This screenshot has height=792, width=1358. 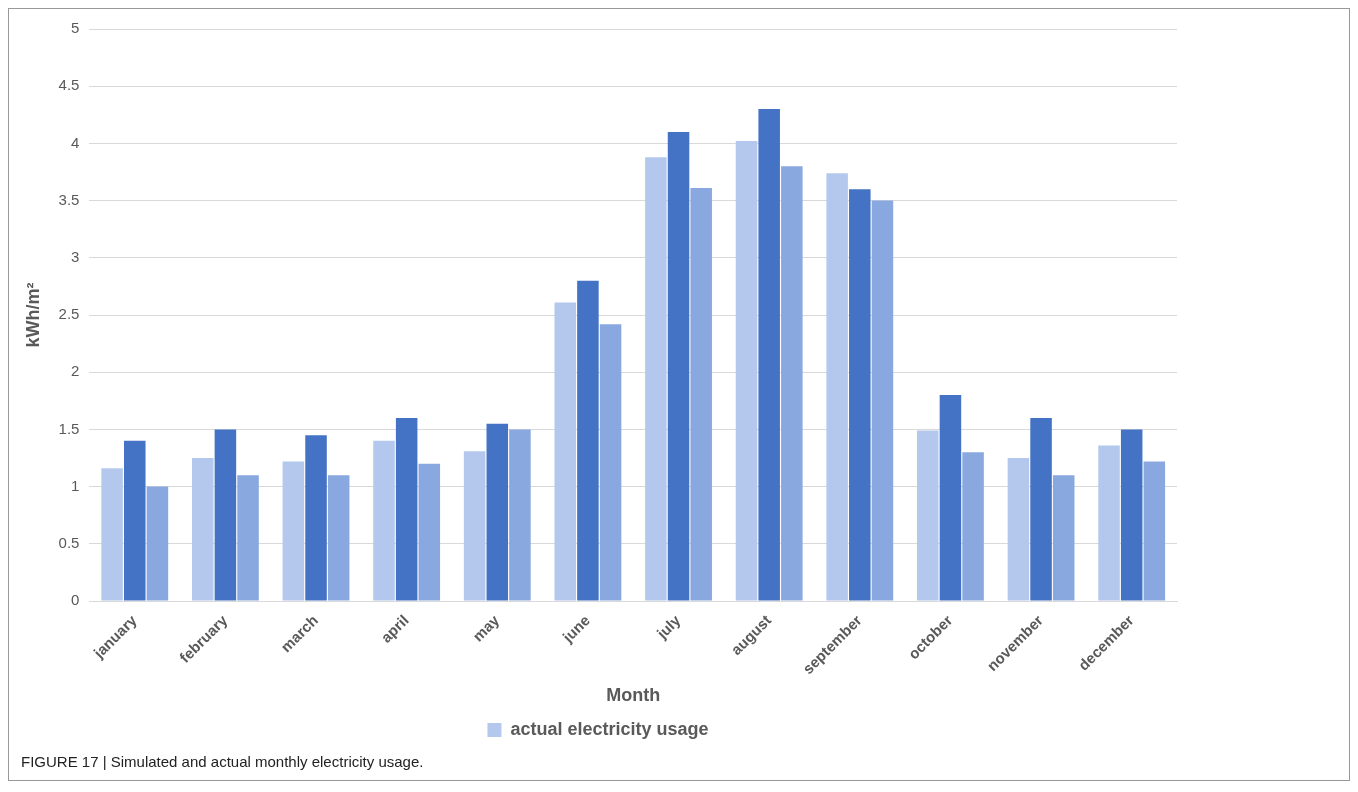 I want to click on y-tick-label: 1, so click(x=75, y=485).